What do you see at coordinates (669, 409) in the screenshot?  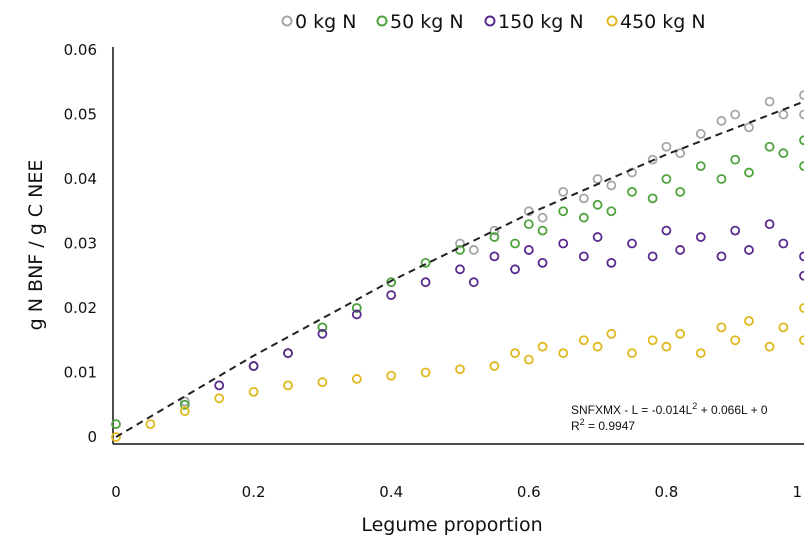 I see `fit-equation: SNFXMX - L = -0.014L2 + 0.066L + 0` at bounding box center [669, 409].